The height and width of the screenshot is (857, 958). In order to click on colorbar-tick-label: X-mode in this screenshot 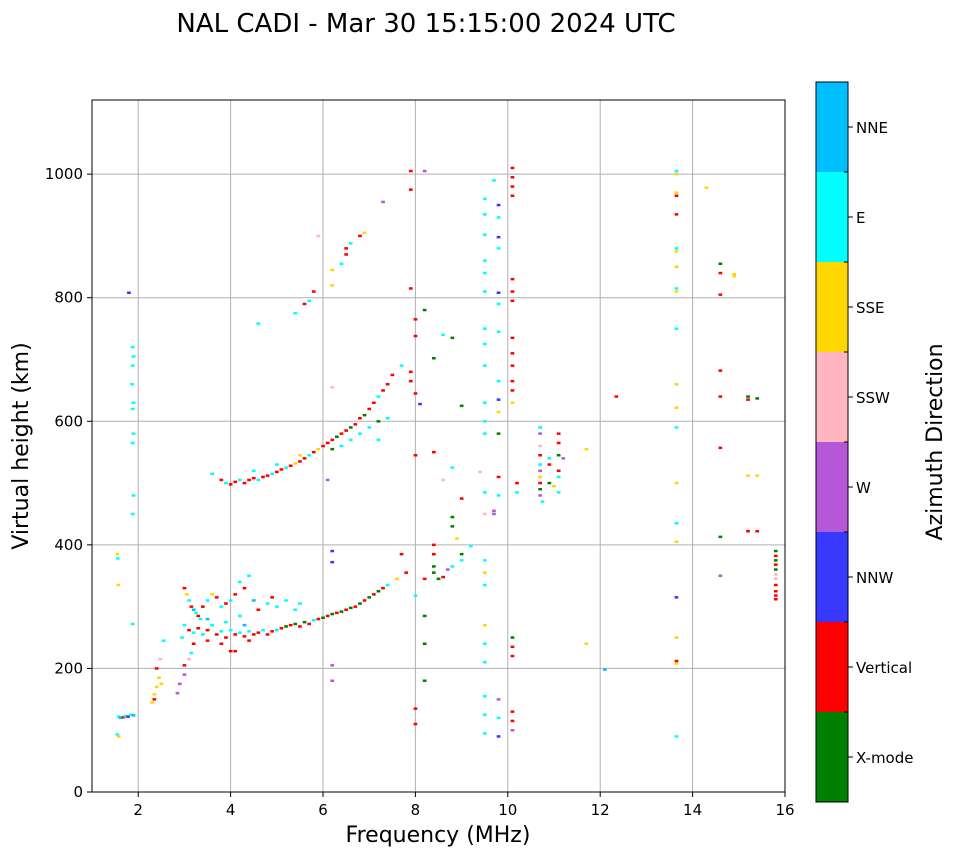, I will do `click(884, 758)`.